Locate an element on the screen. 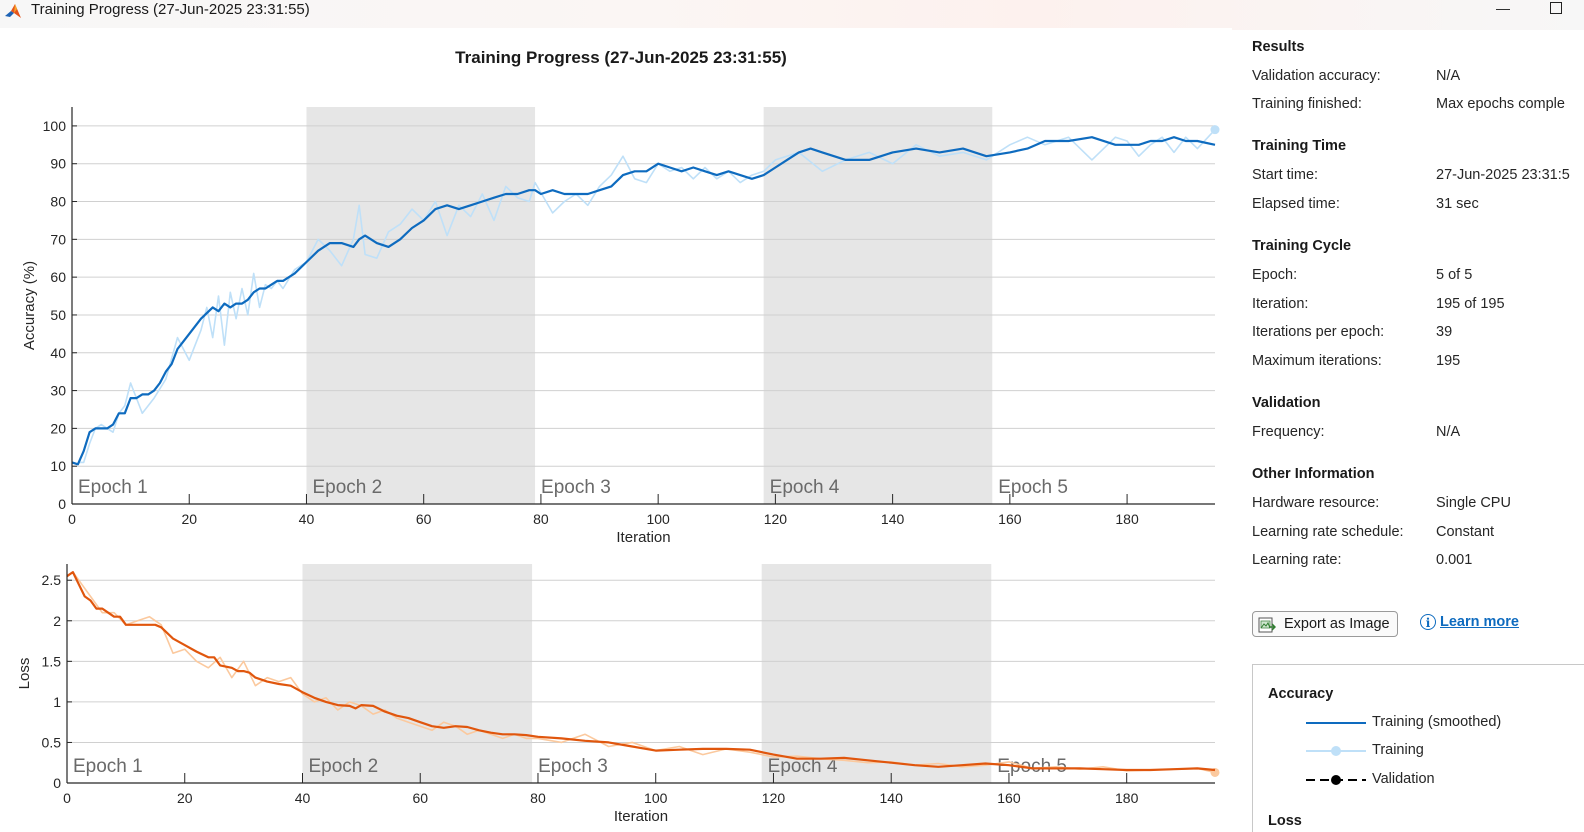 This screenshot has width=1584, height=832. learning-rate-schedule-value: Constant is located at coordinates (1465, 532).